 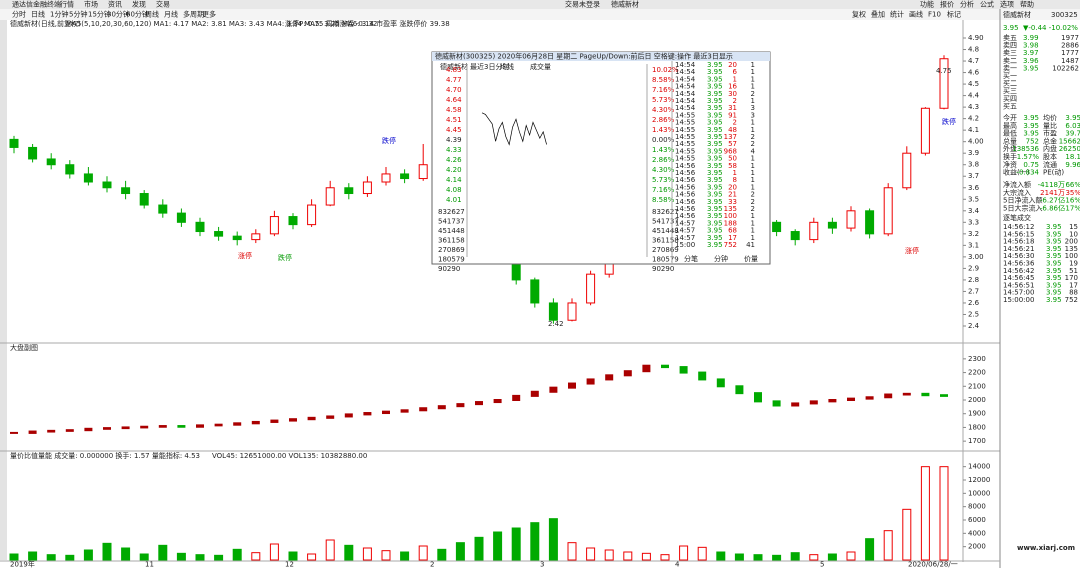 What do you see at coordinates (665, 241) in the screenshot?
I see `vol-label: 361158` at bounding box center [665, 241].